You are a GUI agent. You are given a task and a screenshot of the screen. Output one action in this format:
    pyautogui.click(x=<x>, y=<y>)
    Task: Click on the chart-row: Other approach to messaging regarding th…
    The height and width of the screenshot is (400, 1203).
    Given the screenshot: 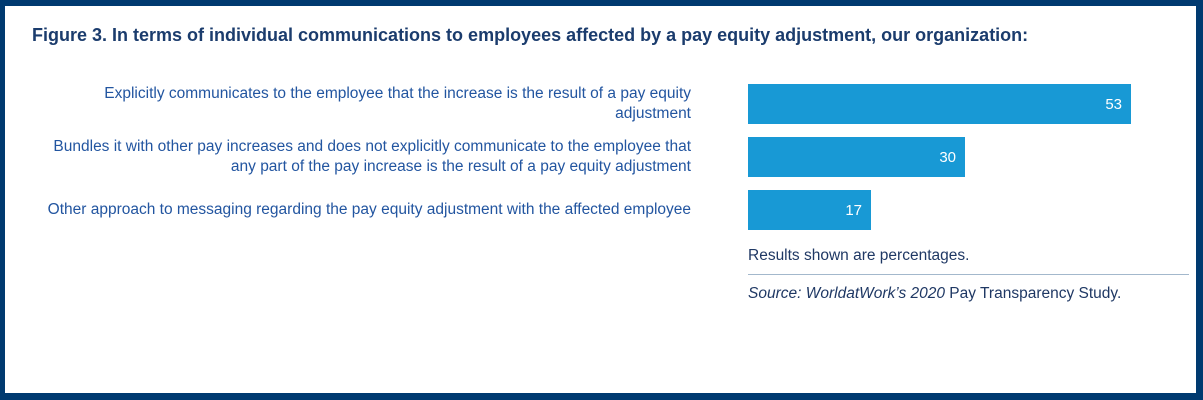 What is the action you would take?
    pyautogui.click(x=600, y=210)
    